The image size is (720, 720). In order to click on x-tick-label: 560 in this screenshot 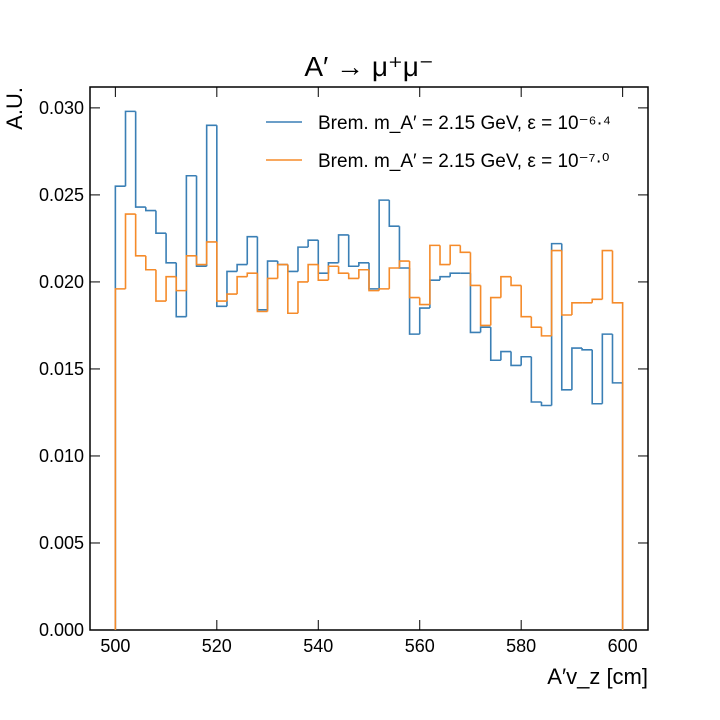, I will do `click(420, 646)`.